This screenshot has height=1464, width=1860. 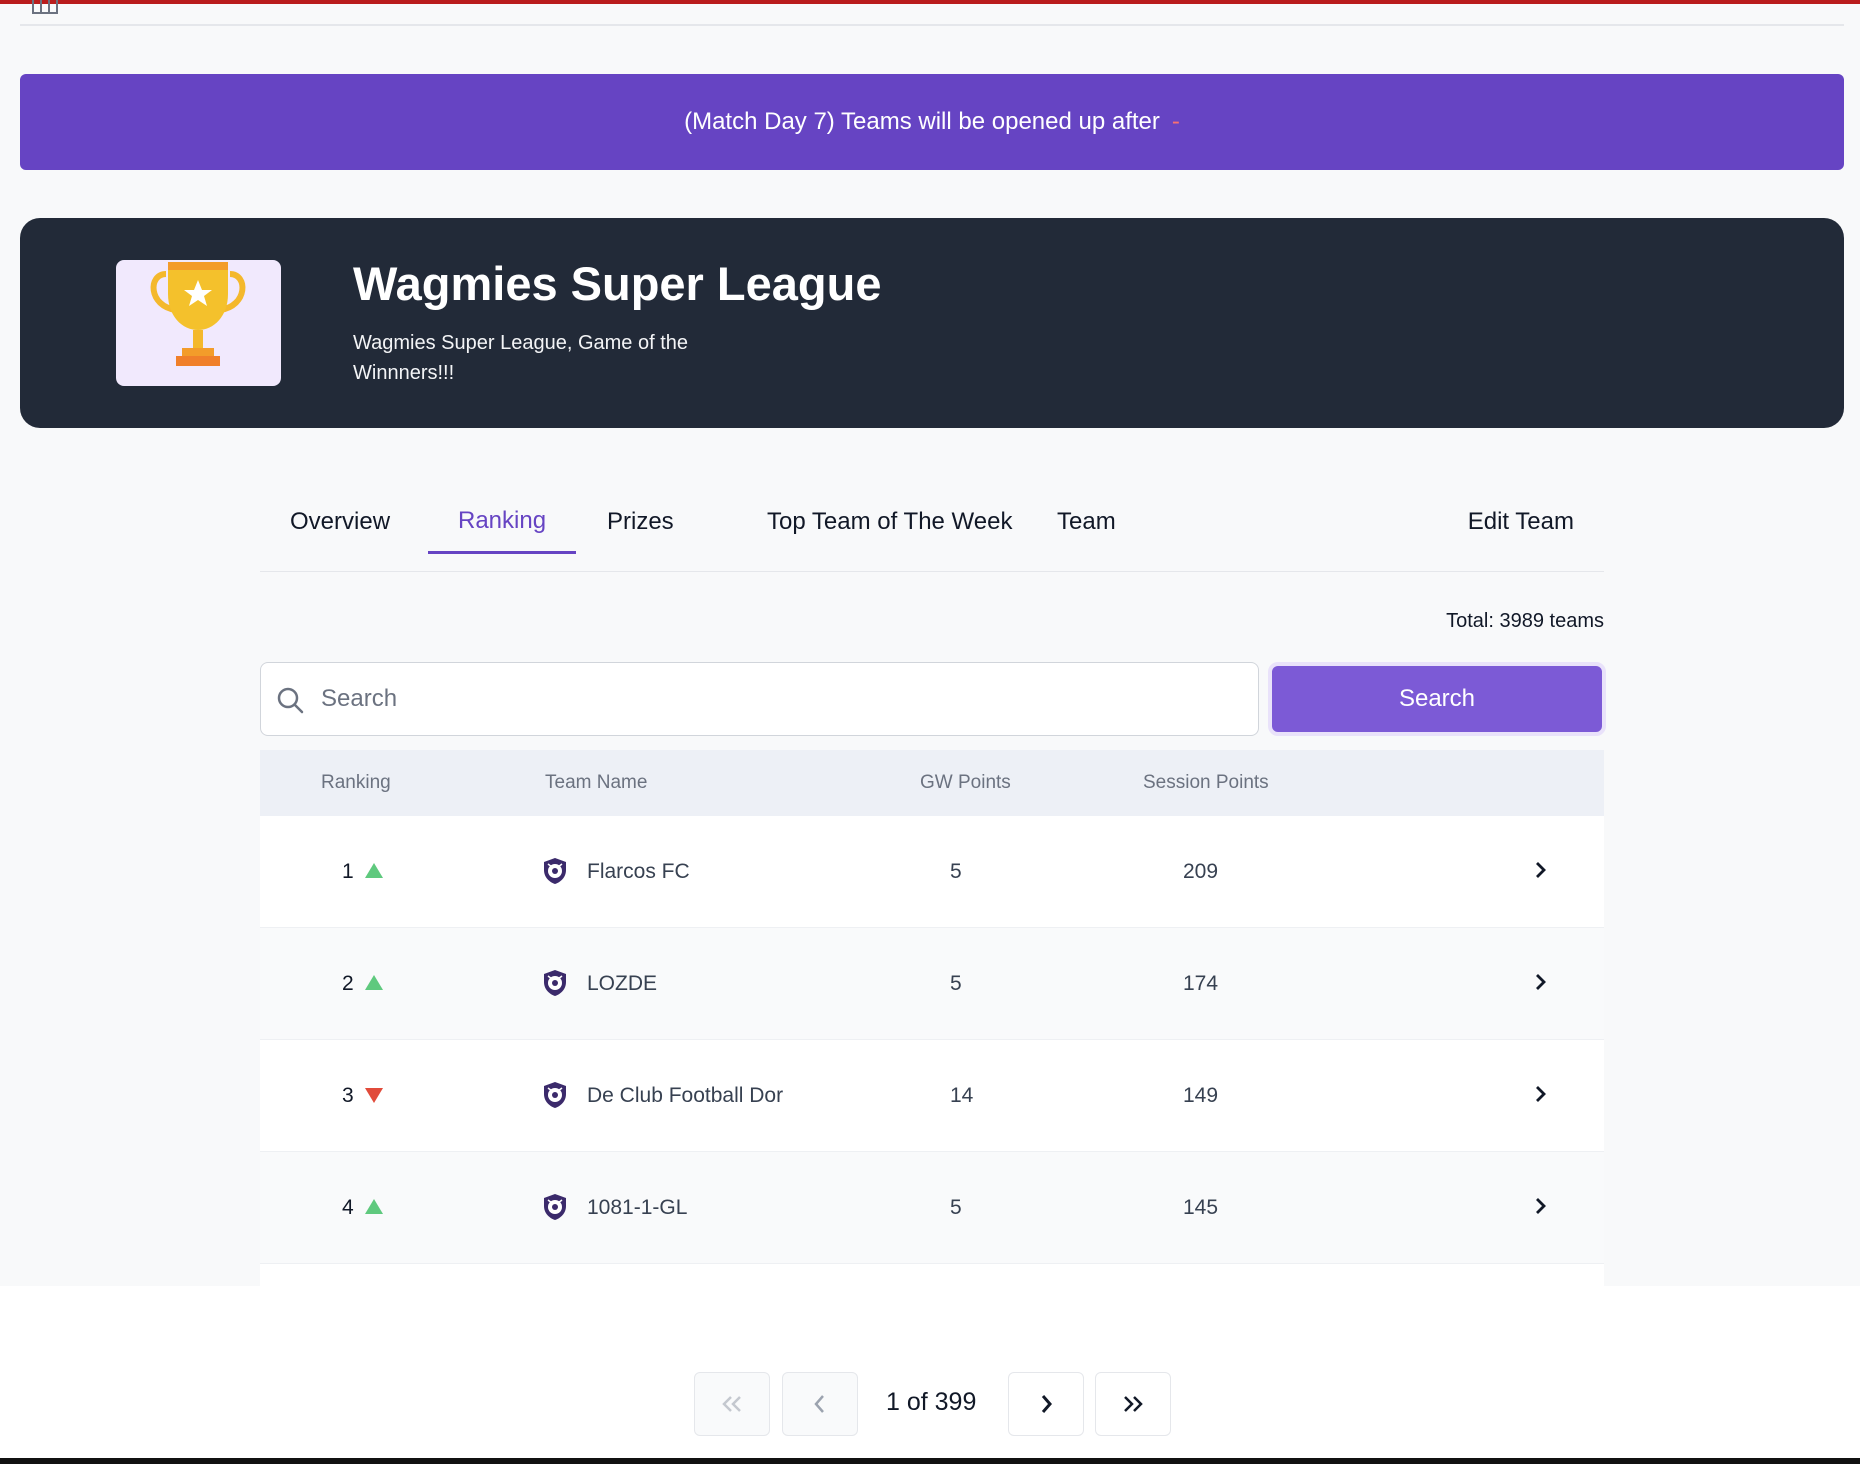 What do you see at coordinates (781, 699) in the screenshot?
I see `search-input` at bounding box center [781, 699].